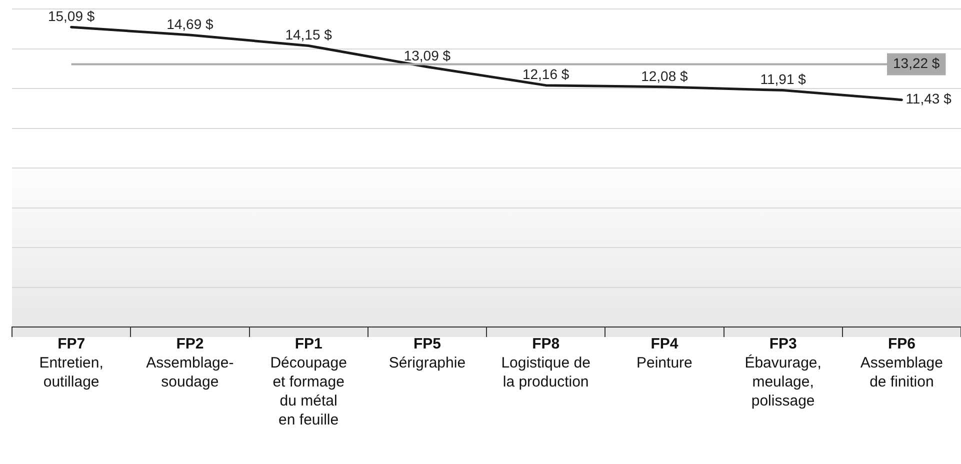 This screenshot has height=464, width=961. What do you see at coordinates (308, 34) in the screenshot?
I see `data-label: 14,15 $` at bounding box center [308, 34].